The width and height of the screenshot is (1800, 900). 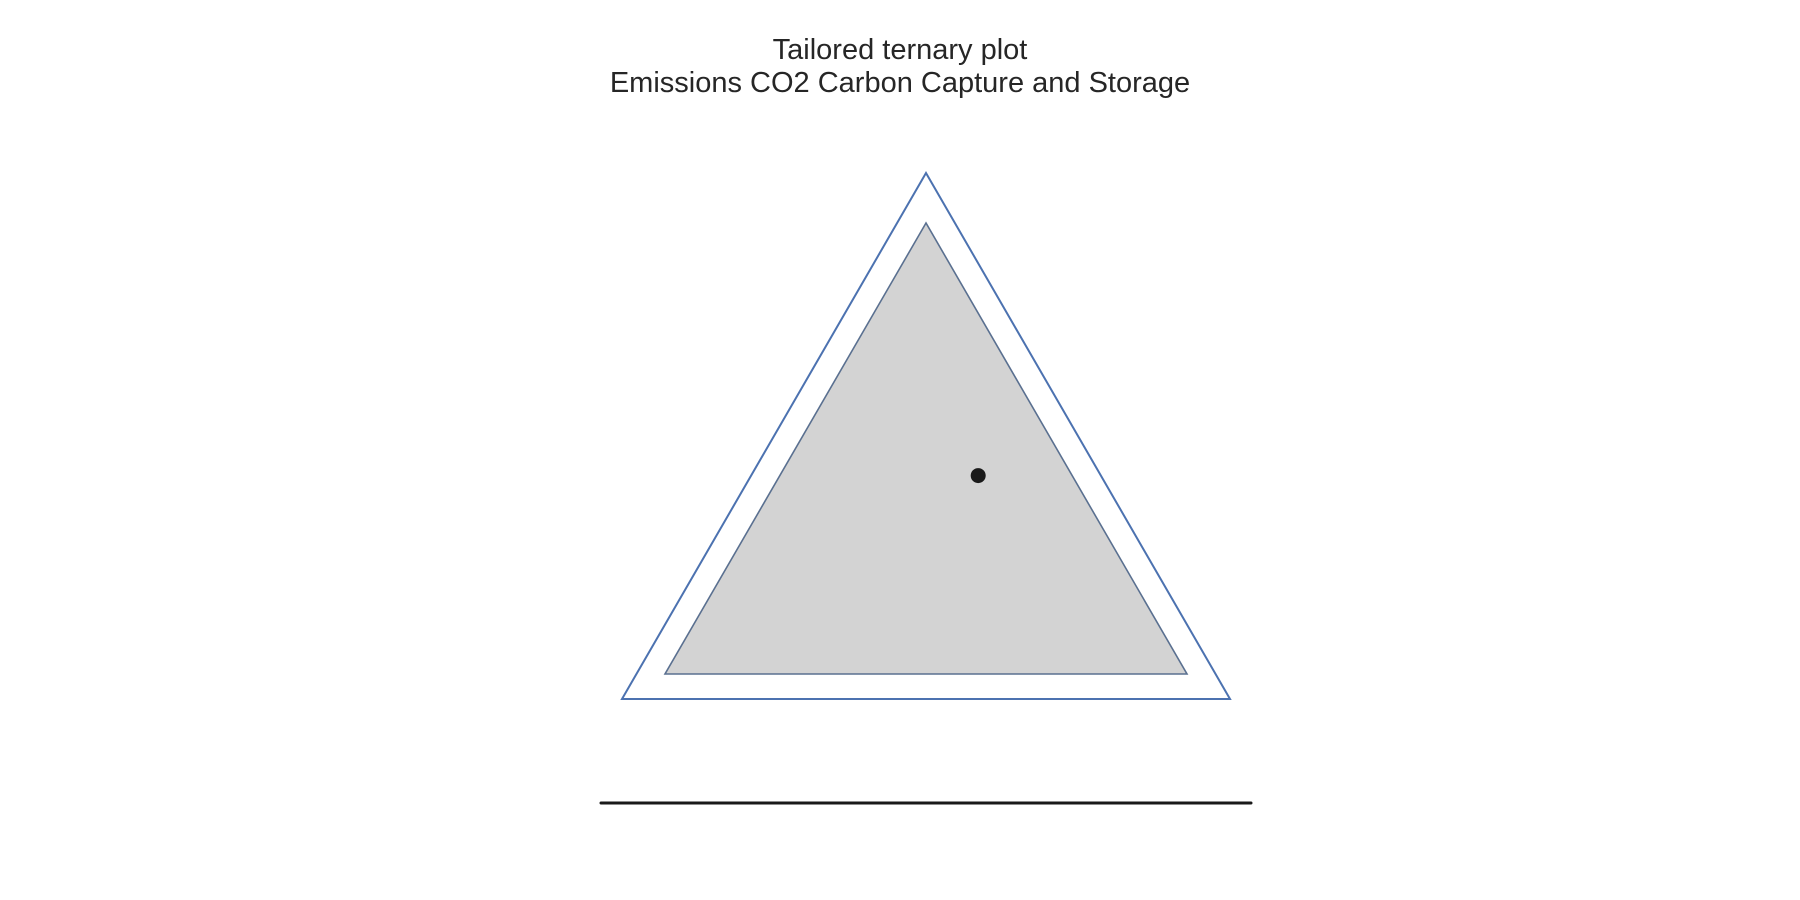 I want to click on chart-subtitle-line-2: Emissions CO2 Carbon Capture and Storage, so click(x=900, y=83).